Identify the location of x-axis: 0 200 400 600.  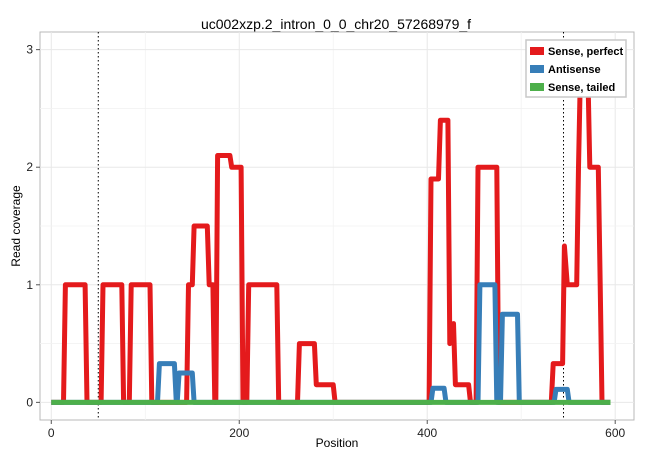
(337, 430).